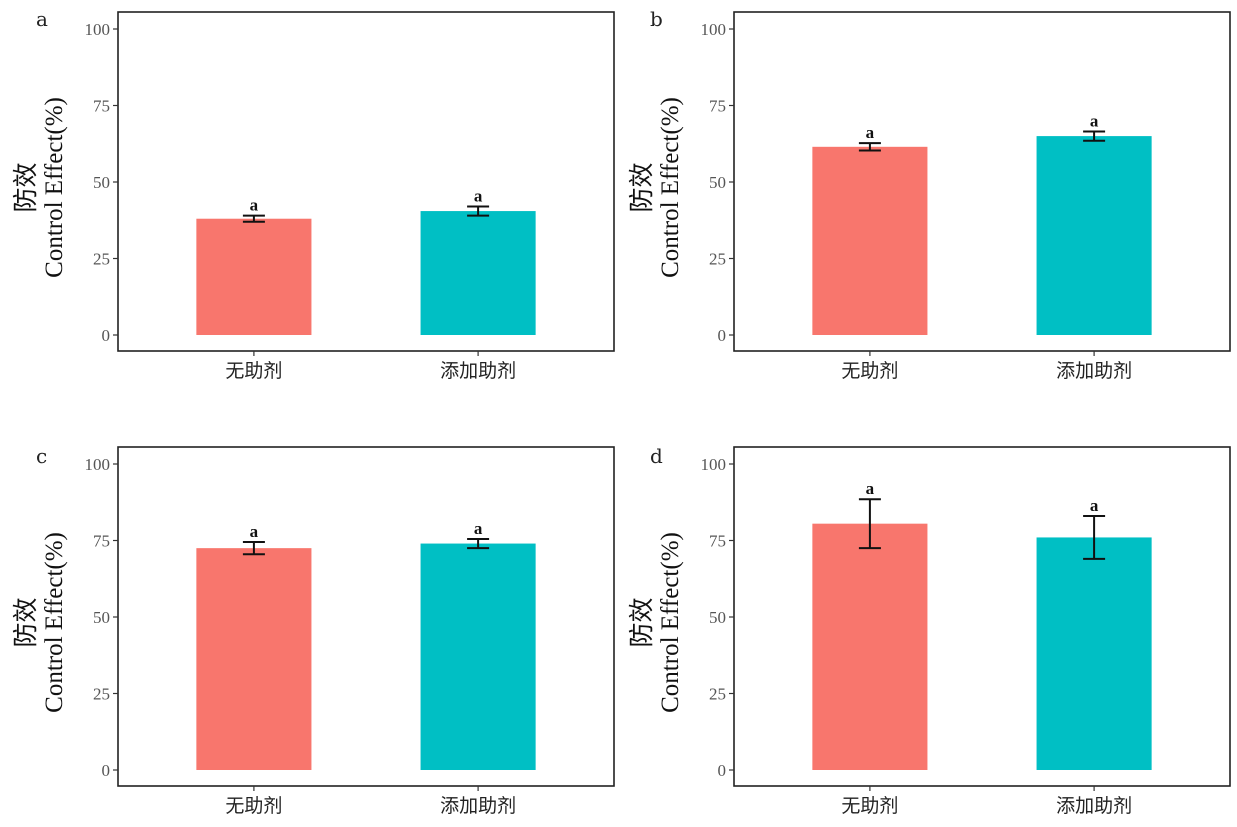 Image resolution: width=1237 pixels, height=827 pixels. Describe the element at coordinates (41, 456) in the screenshot. I see `panel-letter: c` at that location.